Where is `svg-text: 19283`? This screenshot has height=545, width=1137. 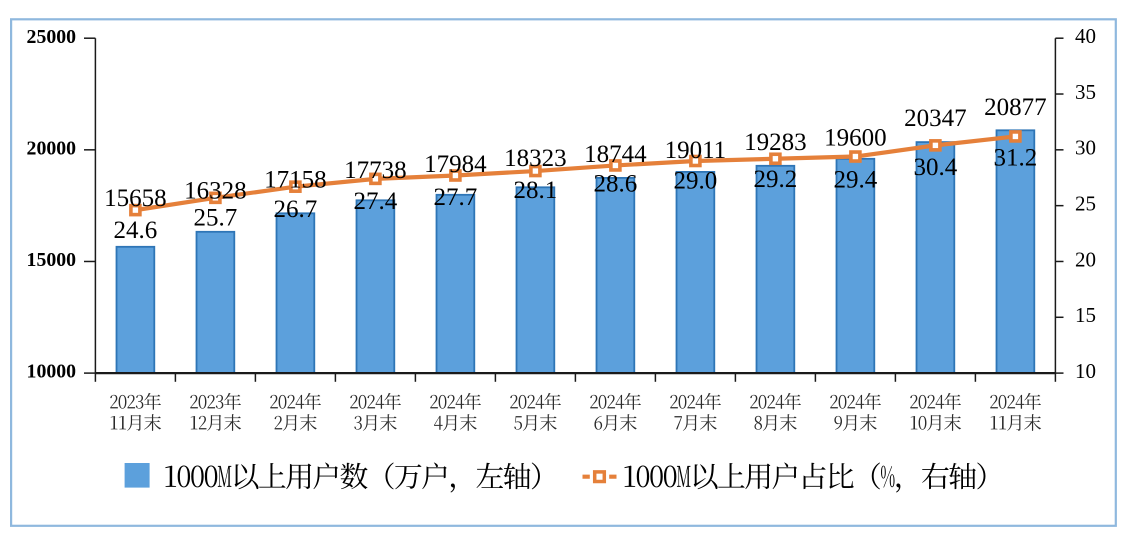 svg-text: 19283 is located at coordinates (775, 142).